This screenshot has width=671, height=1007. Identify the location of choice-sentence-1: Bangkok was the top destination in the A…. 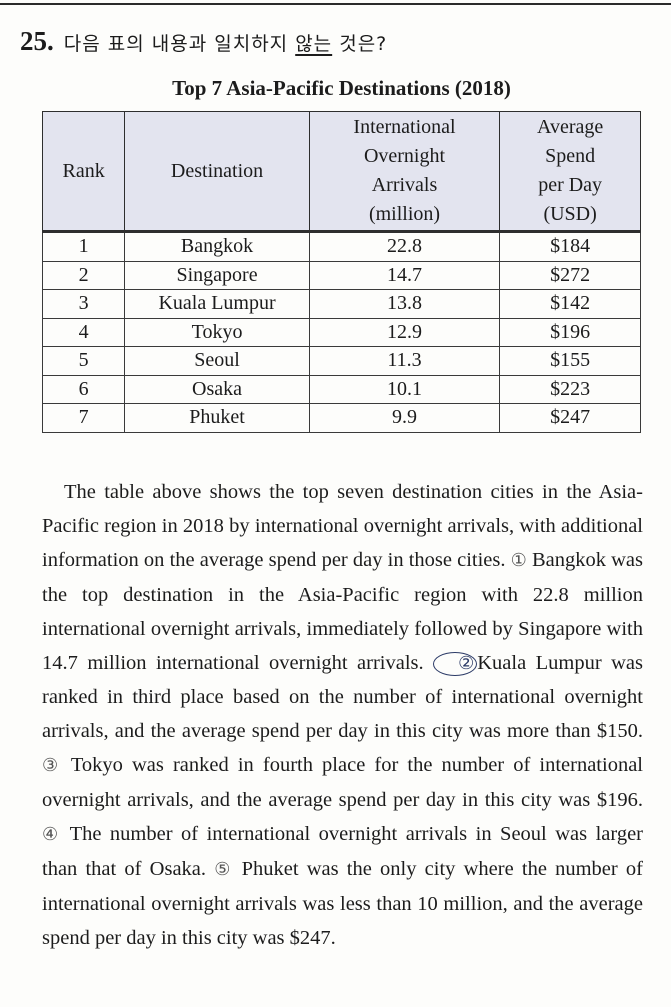
(342, 611).